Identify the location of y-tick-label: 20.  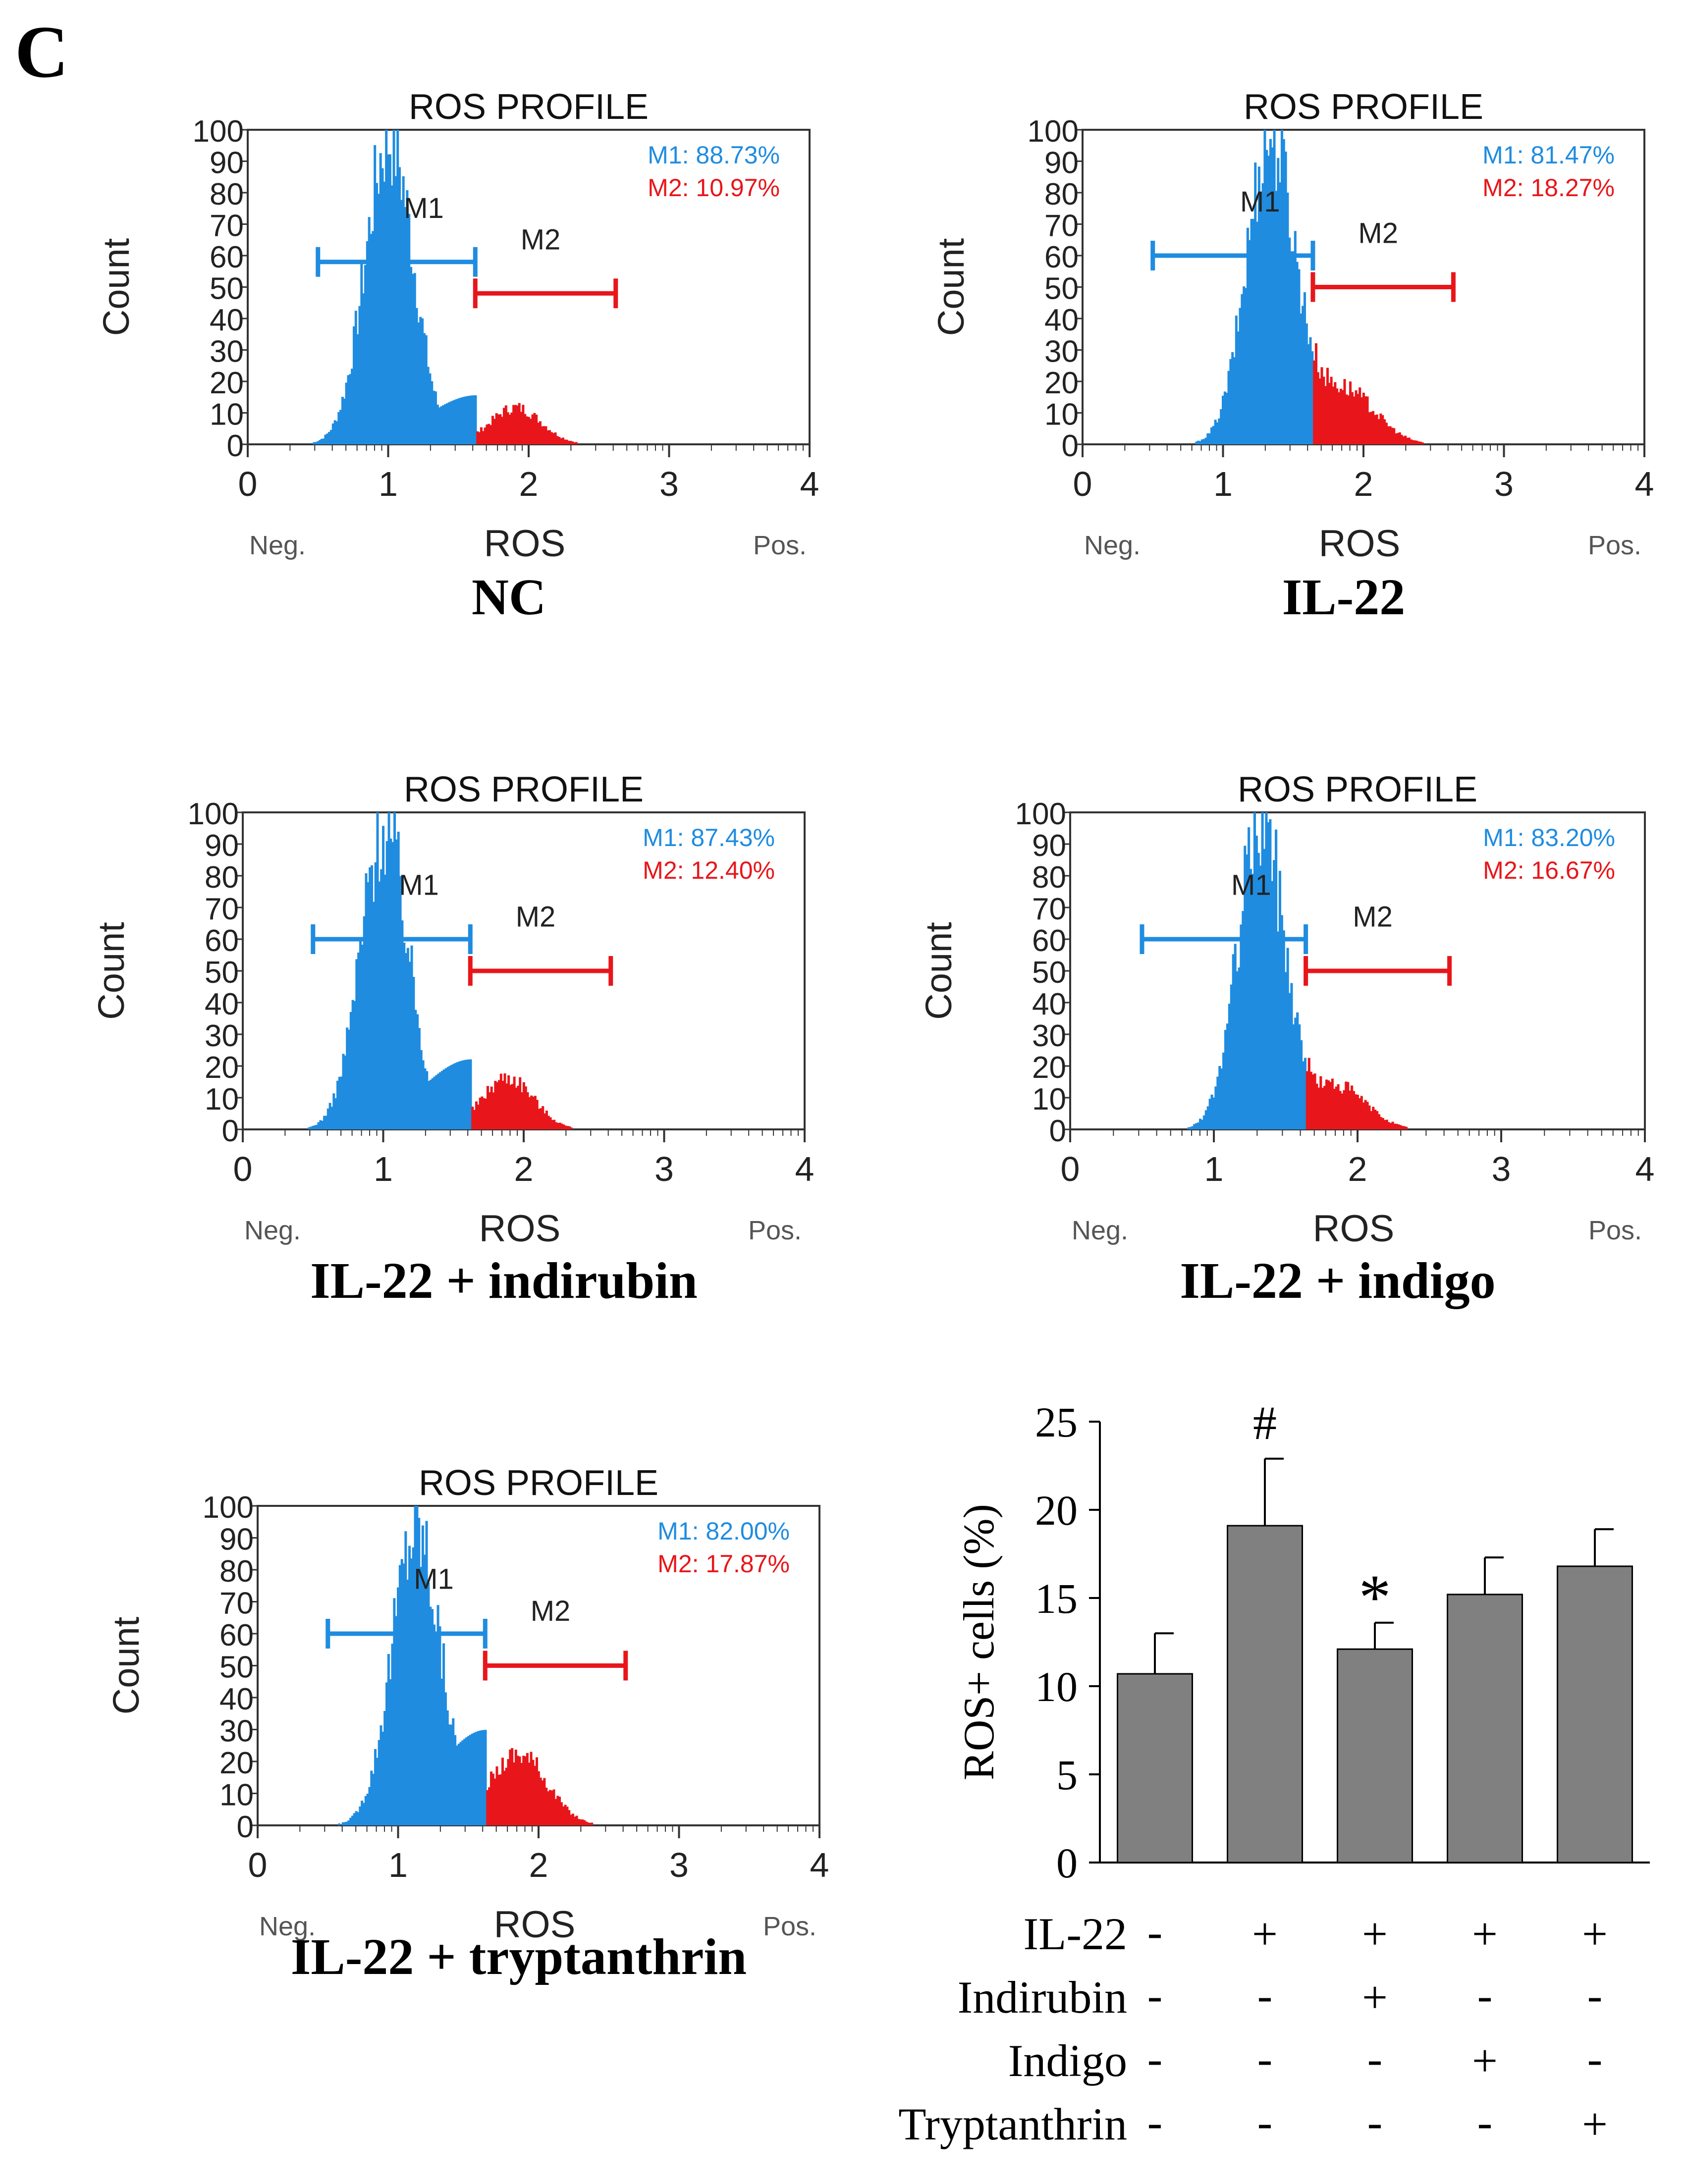
(227, 383).